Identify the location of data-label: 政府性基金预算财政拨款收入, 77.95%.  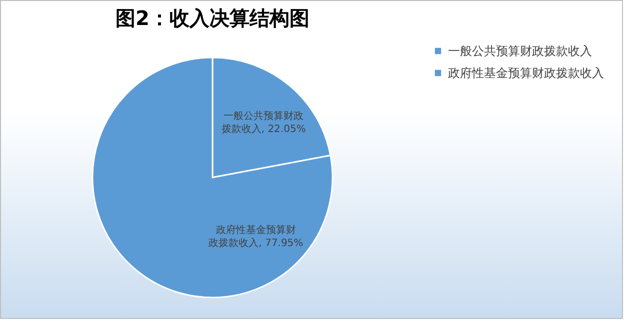
(256, 236).